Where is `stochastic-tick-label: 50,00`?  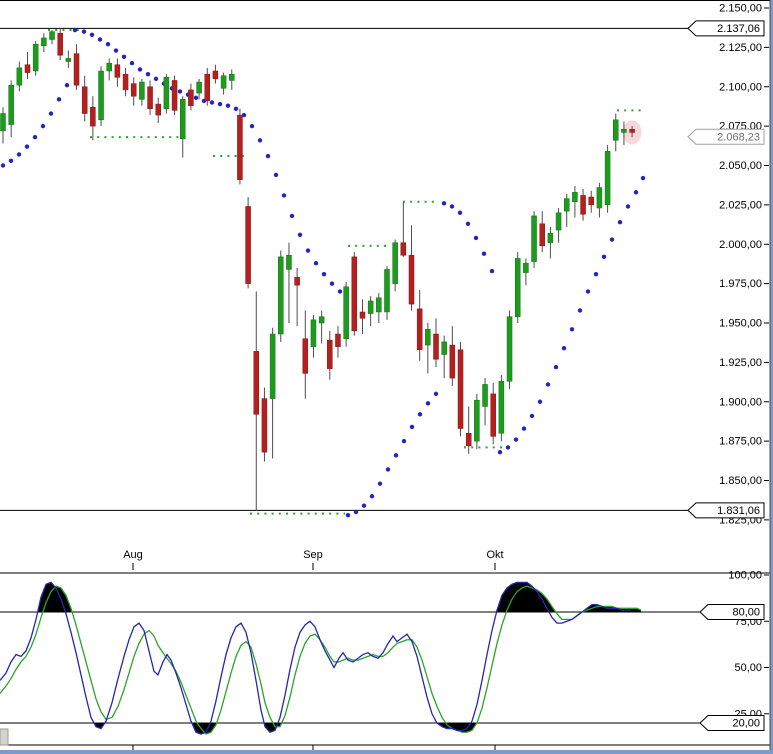 stochastic-tick-label: 50,00 is located at coordinates (748, 668).